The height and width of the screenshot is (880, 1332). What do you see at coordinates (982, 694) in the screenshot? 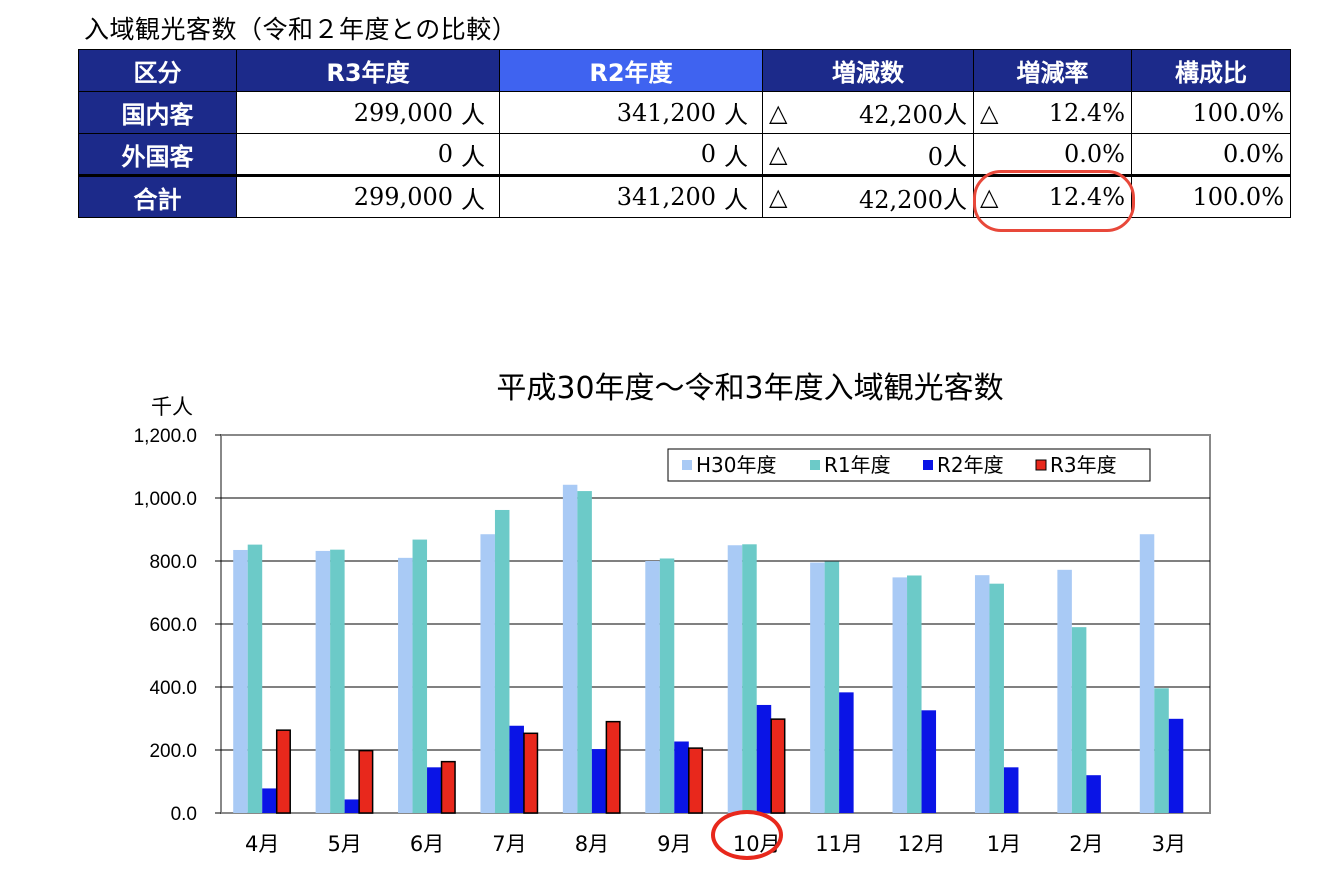
I see `bar-H30年度-1月` at bounding box center [982, 694].